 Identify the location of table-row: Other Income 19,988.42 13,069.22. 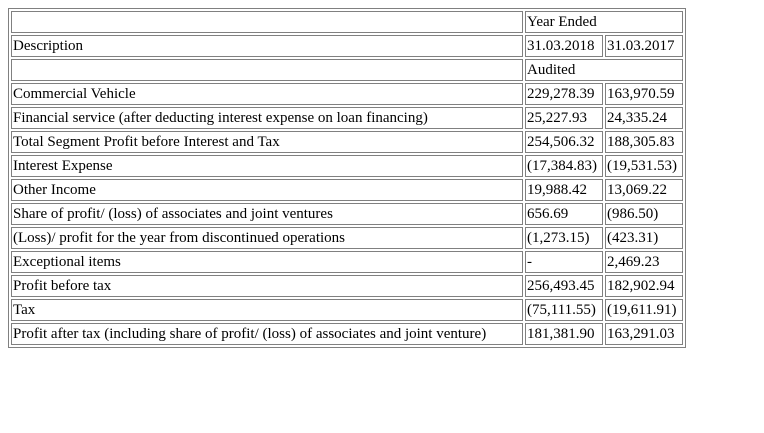
(347, 190).